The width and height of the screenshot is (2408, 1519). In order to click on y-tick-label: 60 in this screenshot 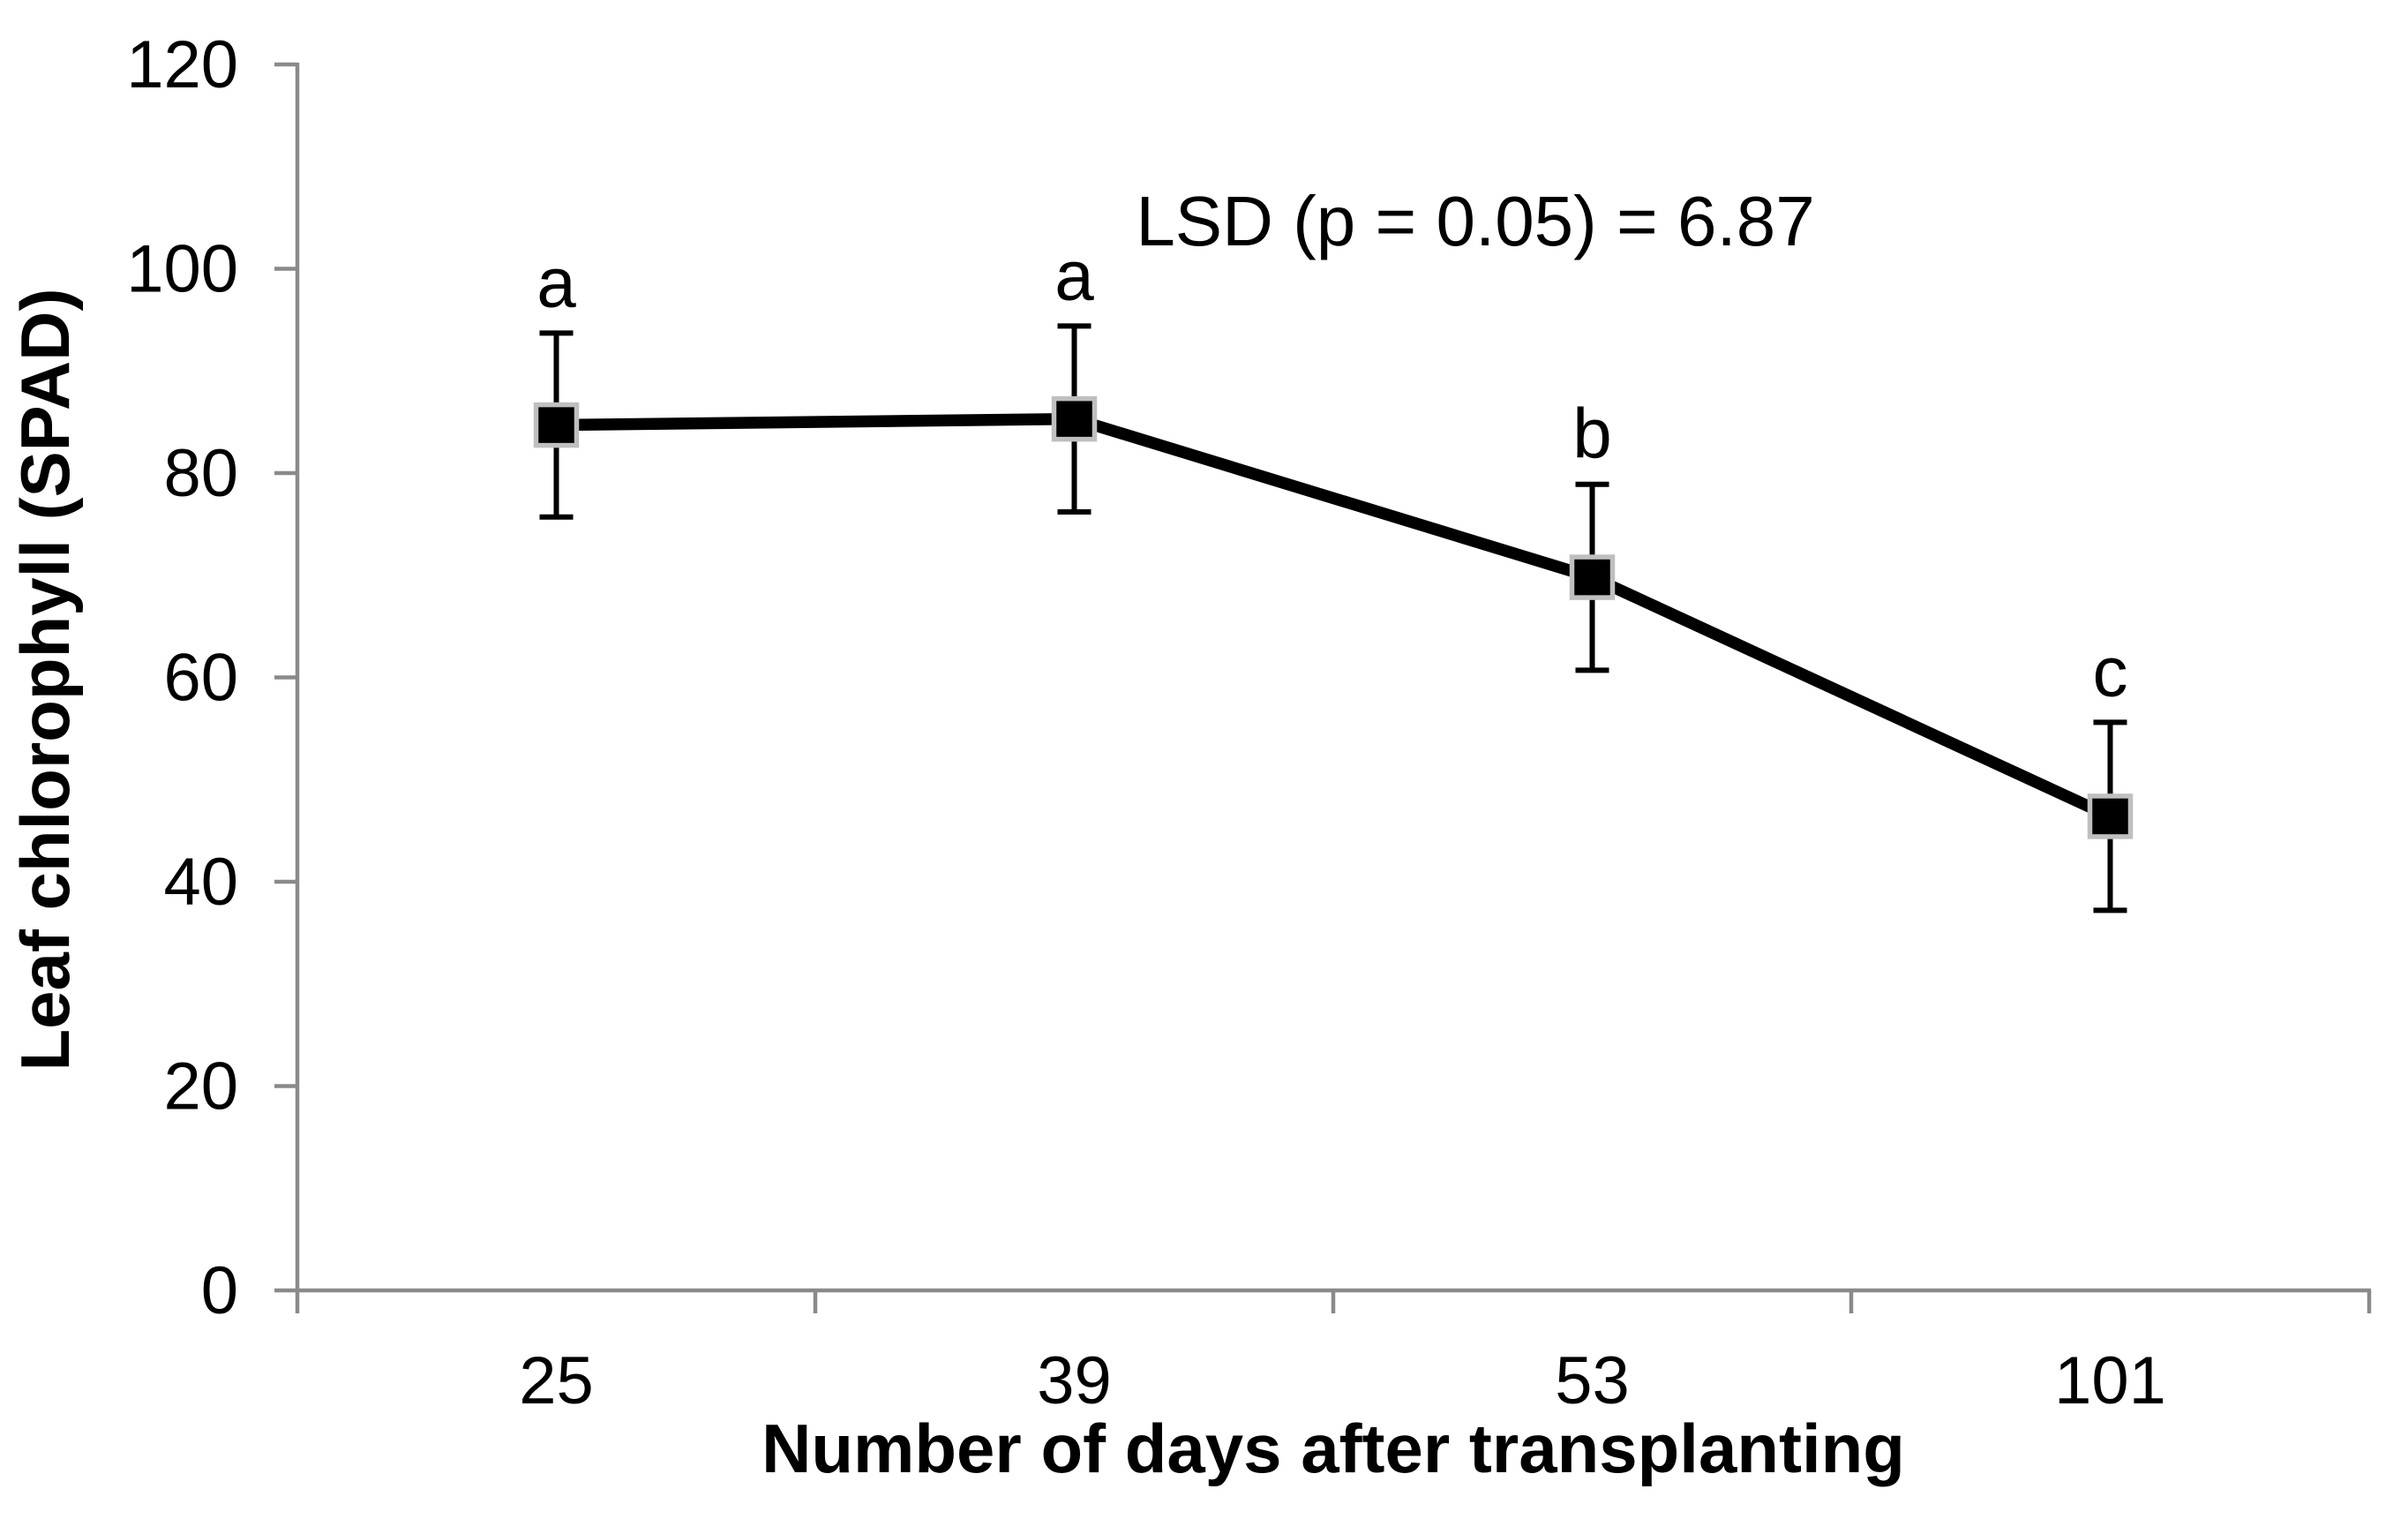, I will do `click(201, 679)`.